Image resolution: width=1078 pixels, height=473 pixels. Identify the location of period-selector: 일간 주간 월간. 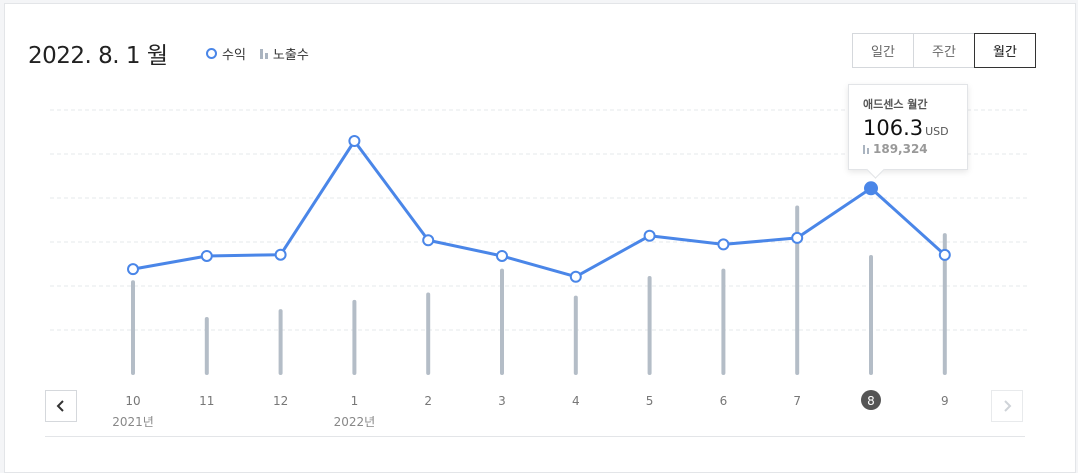
(944, 50).